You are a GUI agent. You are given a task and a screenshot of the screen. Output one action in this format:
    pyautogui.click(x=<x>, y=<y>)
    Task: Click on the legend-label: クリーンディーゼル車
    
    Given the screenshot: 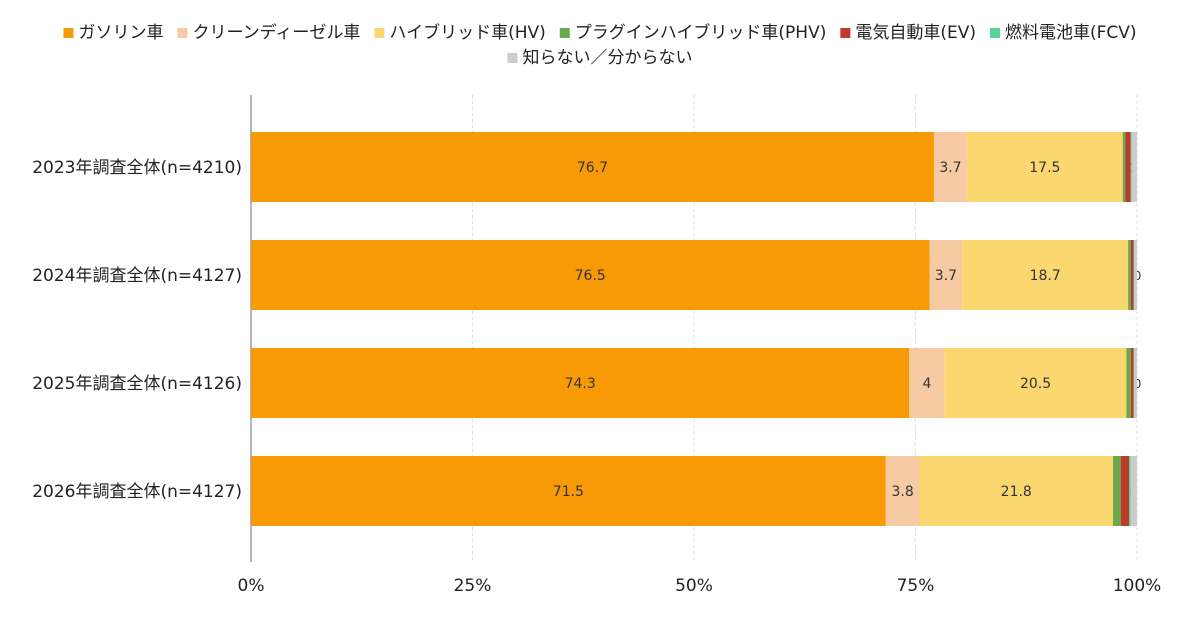 What is the action you would take?
    pyautogui.click(x=276, y=32)
    